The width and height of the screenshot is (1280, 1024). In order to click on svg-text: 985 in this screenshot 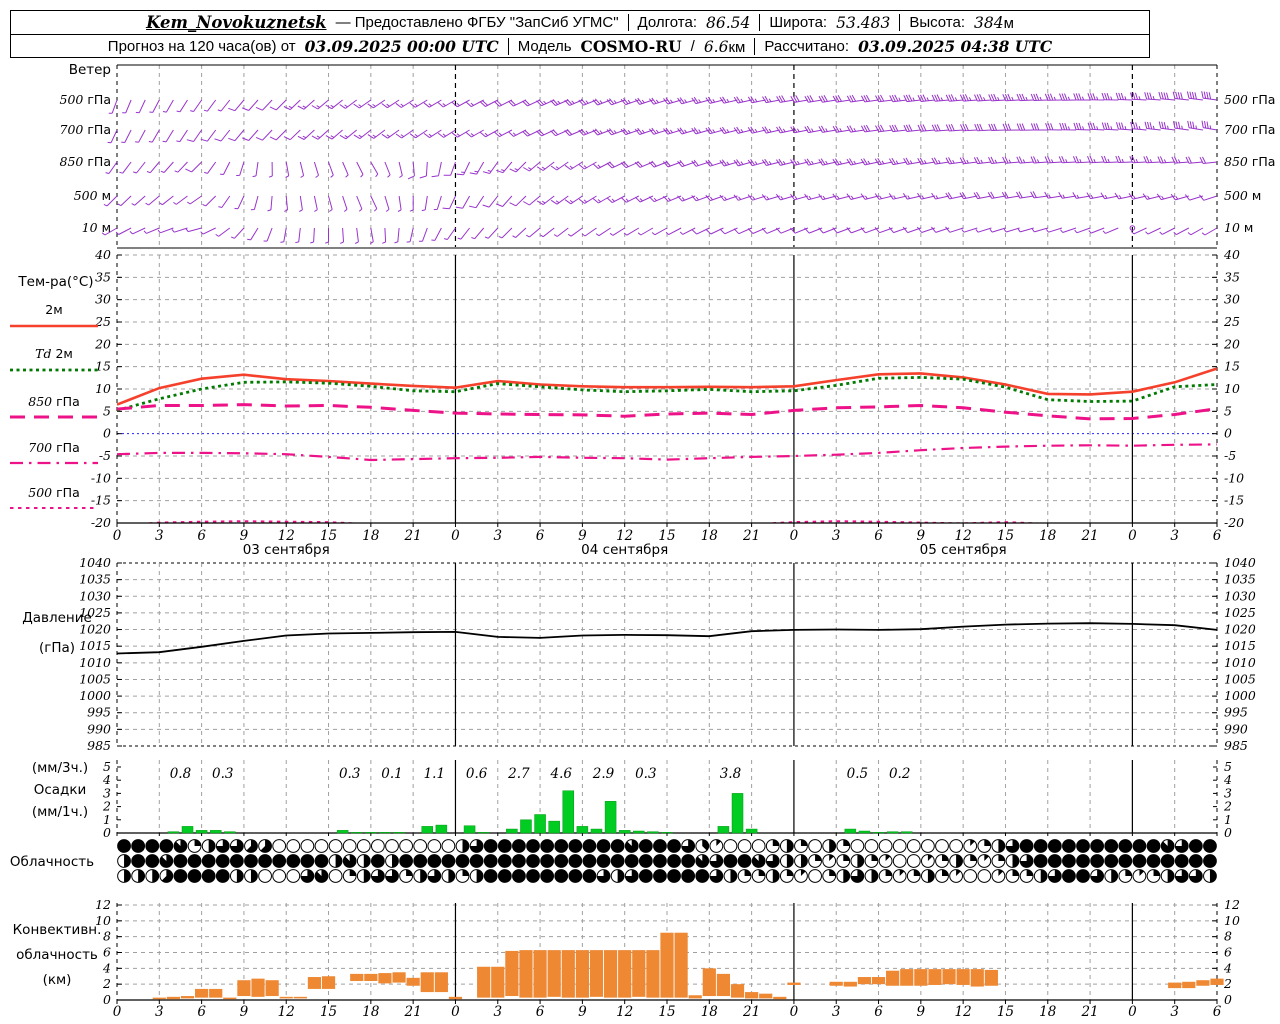, I will do `click(99, 745)`.